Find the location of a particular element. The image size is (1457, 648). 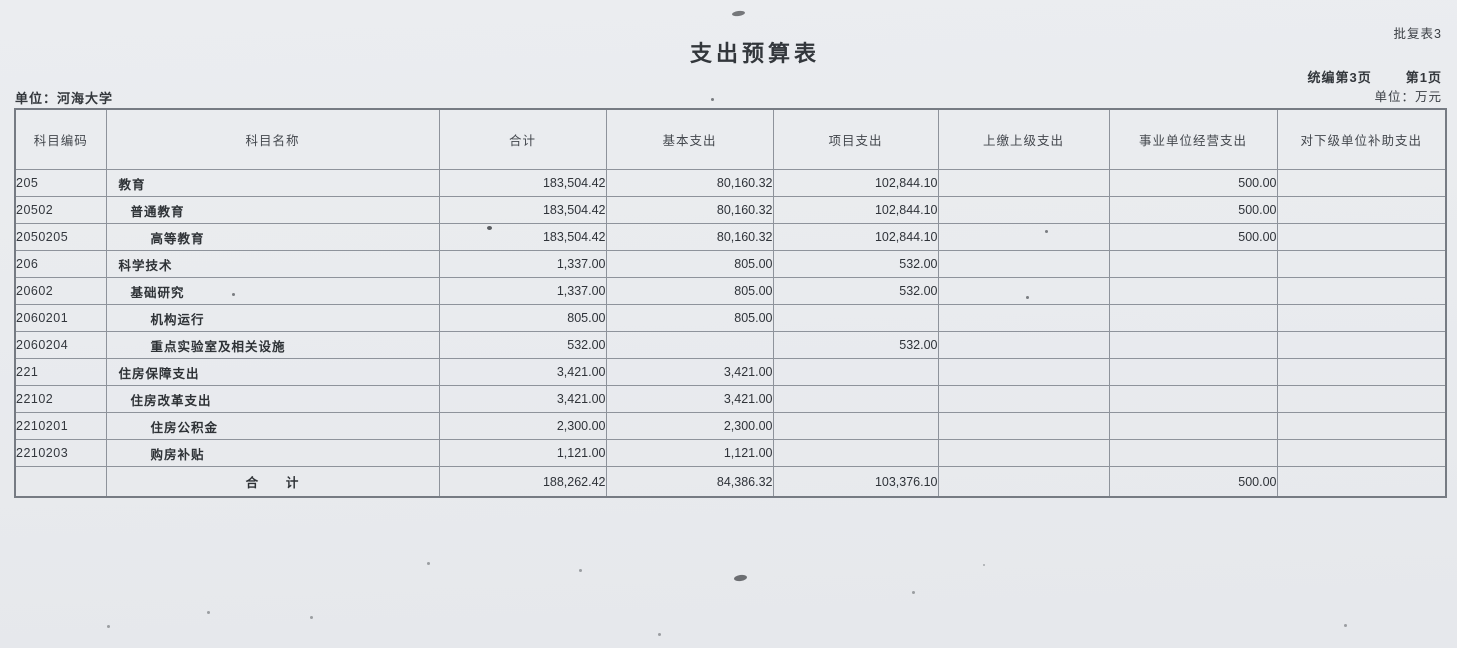

table-row: 2060204 重点实验室及相关设施 532.00 532.00 is located at coordinates (730, 345).